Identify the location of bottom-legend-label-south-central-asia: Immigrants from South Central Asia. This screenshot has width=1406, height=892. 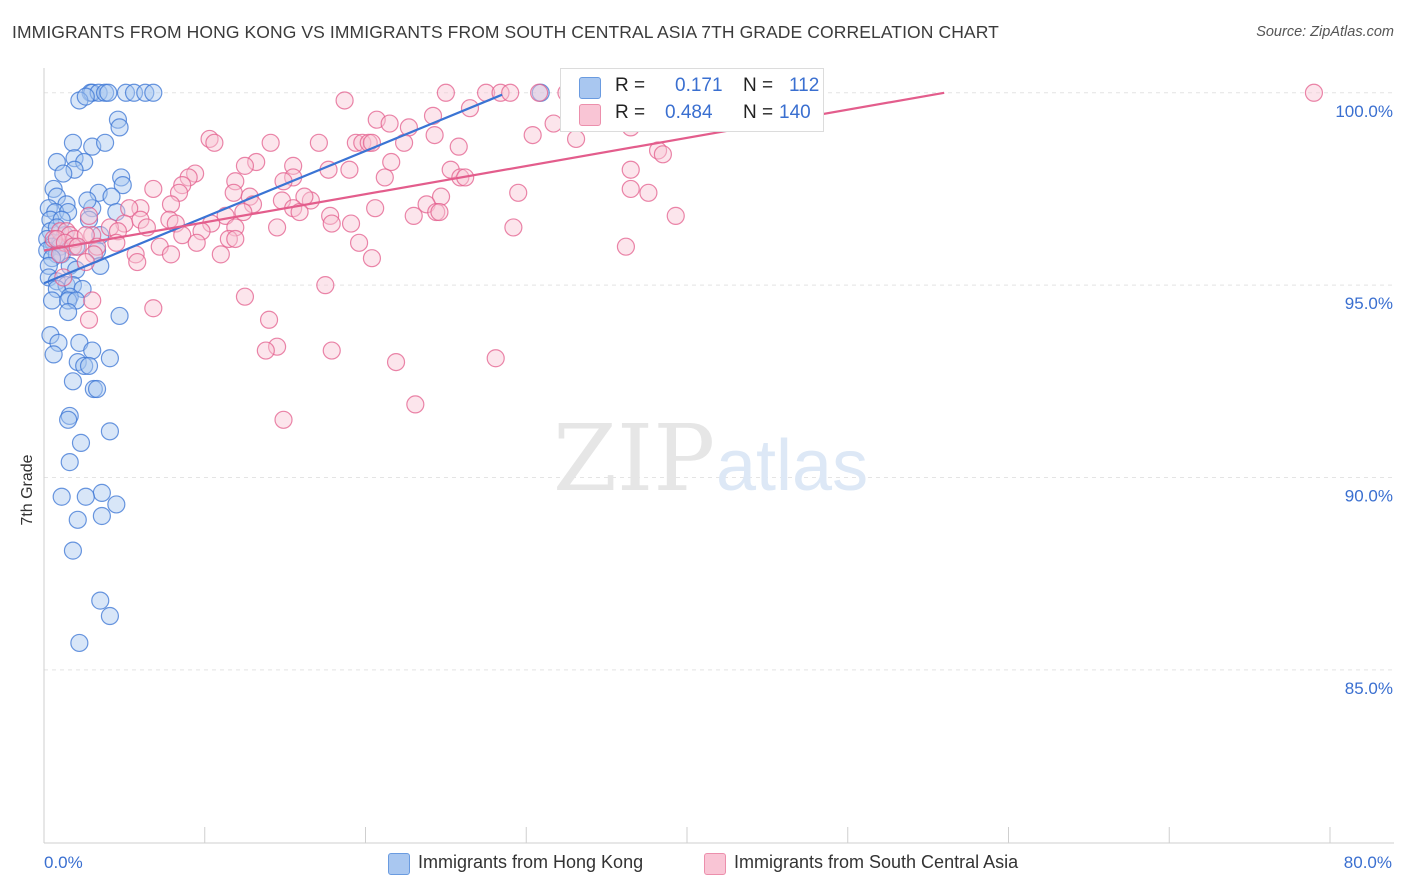
(876, 862).